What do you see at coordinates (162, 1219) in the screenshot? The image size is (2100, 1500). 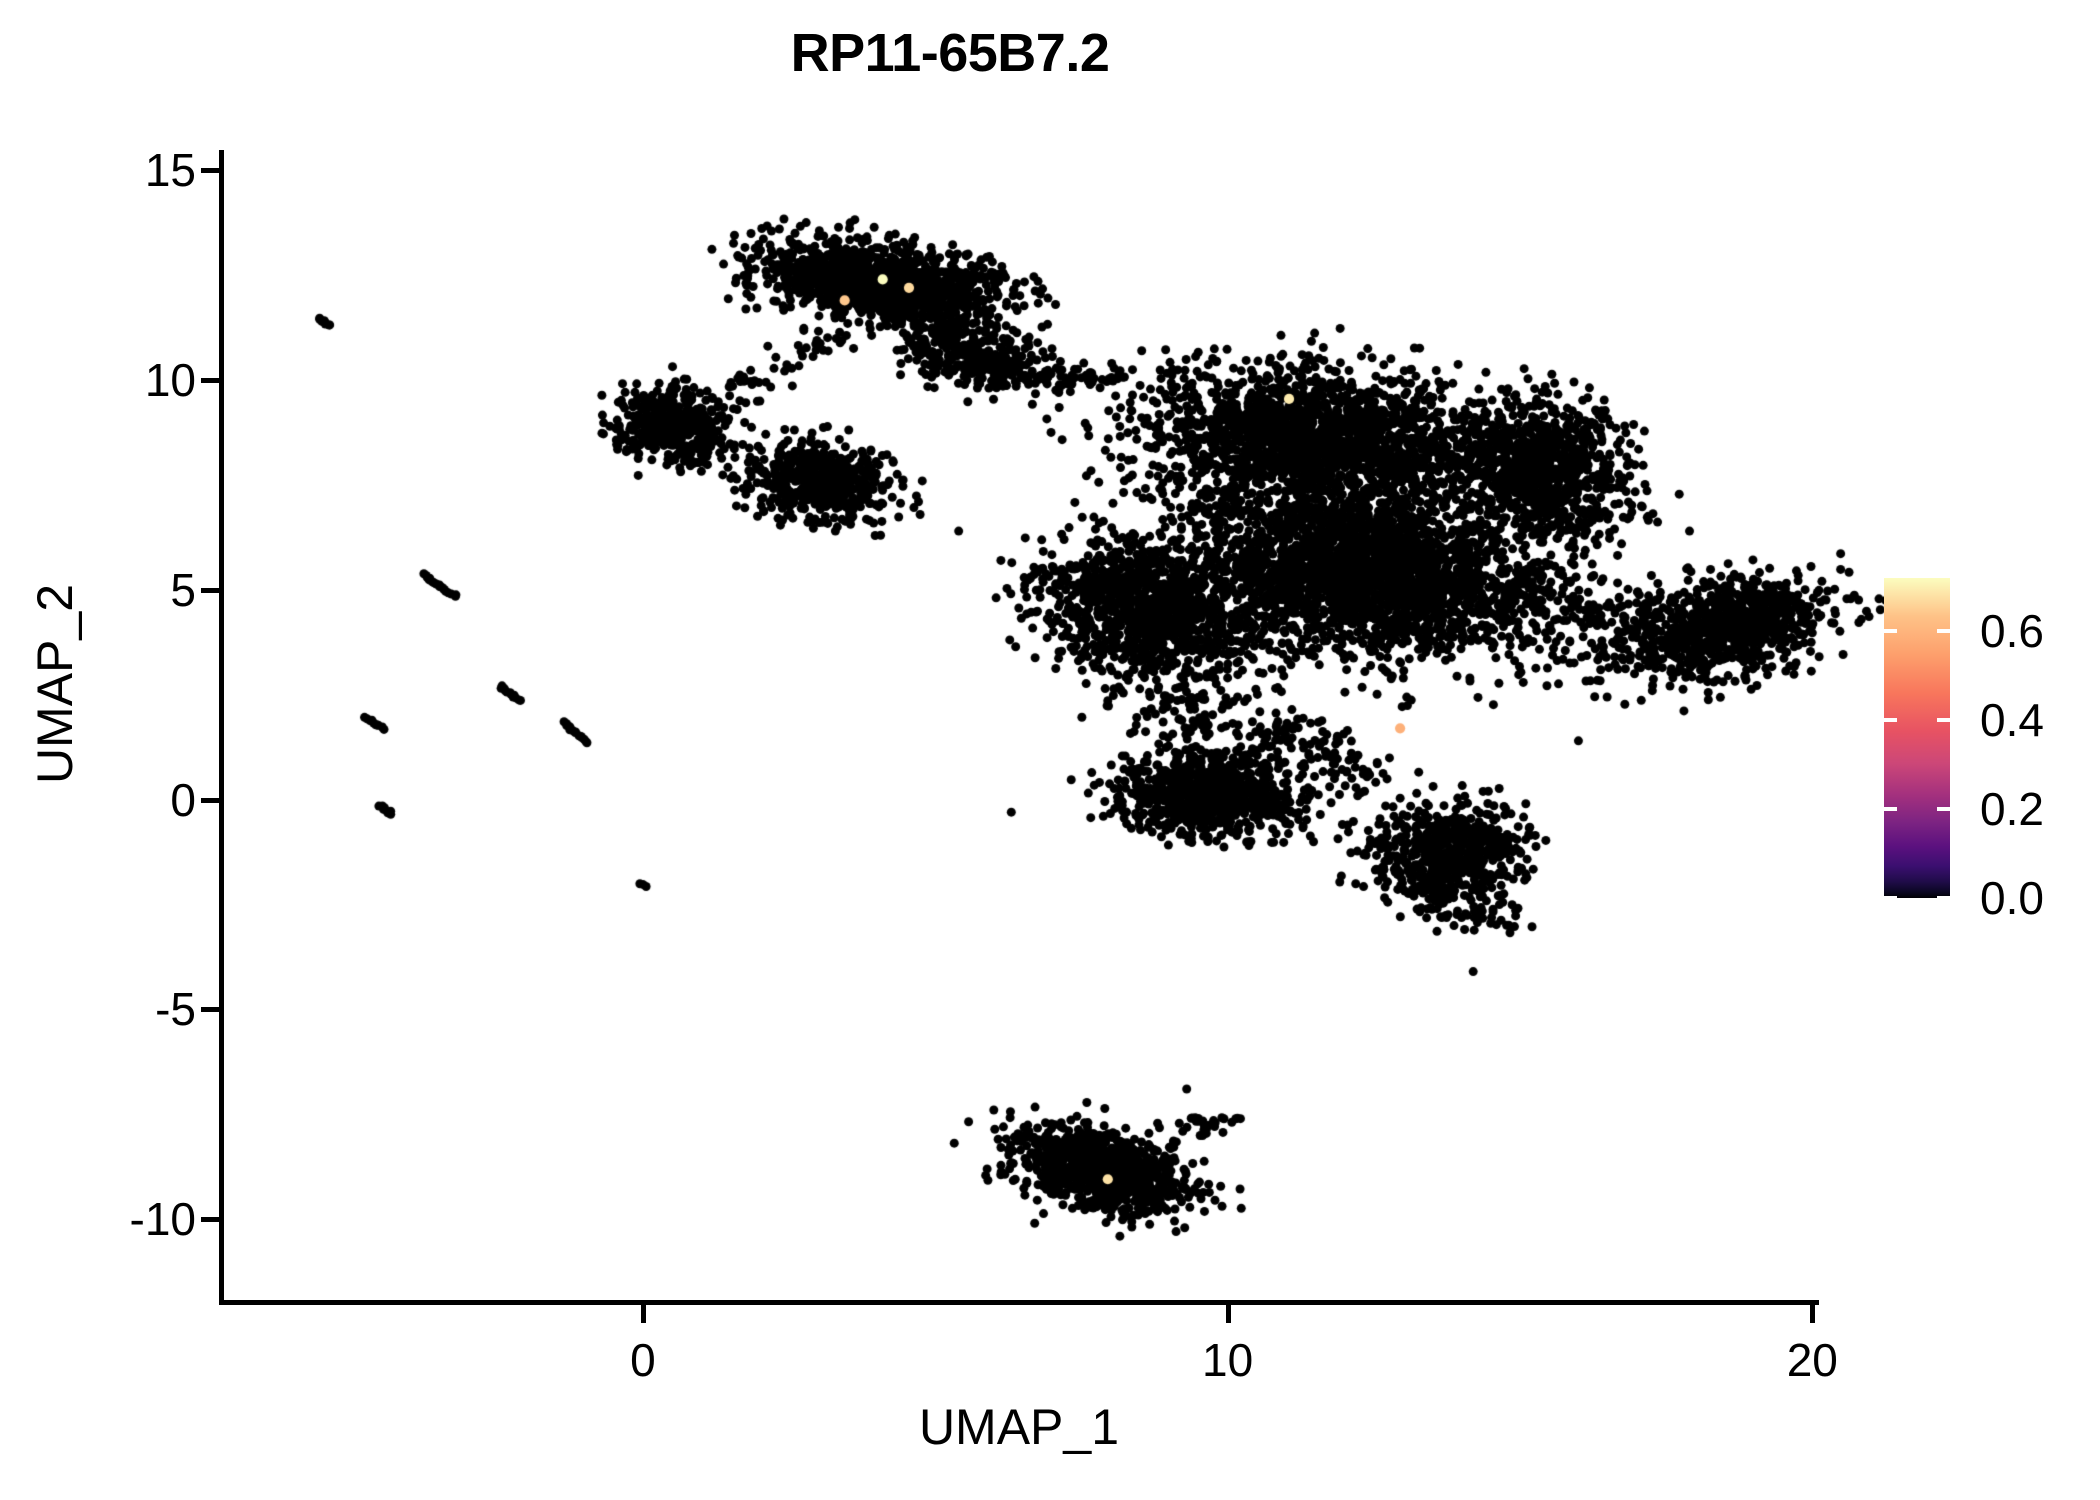 I see `y-tick-label: -10` at bounding box center [162, 1219].